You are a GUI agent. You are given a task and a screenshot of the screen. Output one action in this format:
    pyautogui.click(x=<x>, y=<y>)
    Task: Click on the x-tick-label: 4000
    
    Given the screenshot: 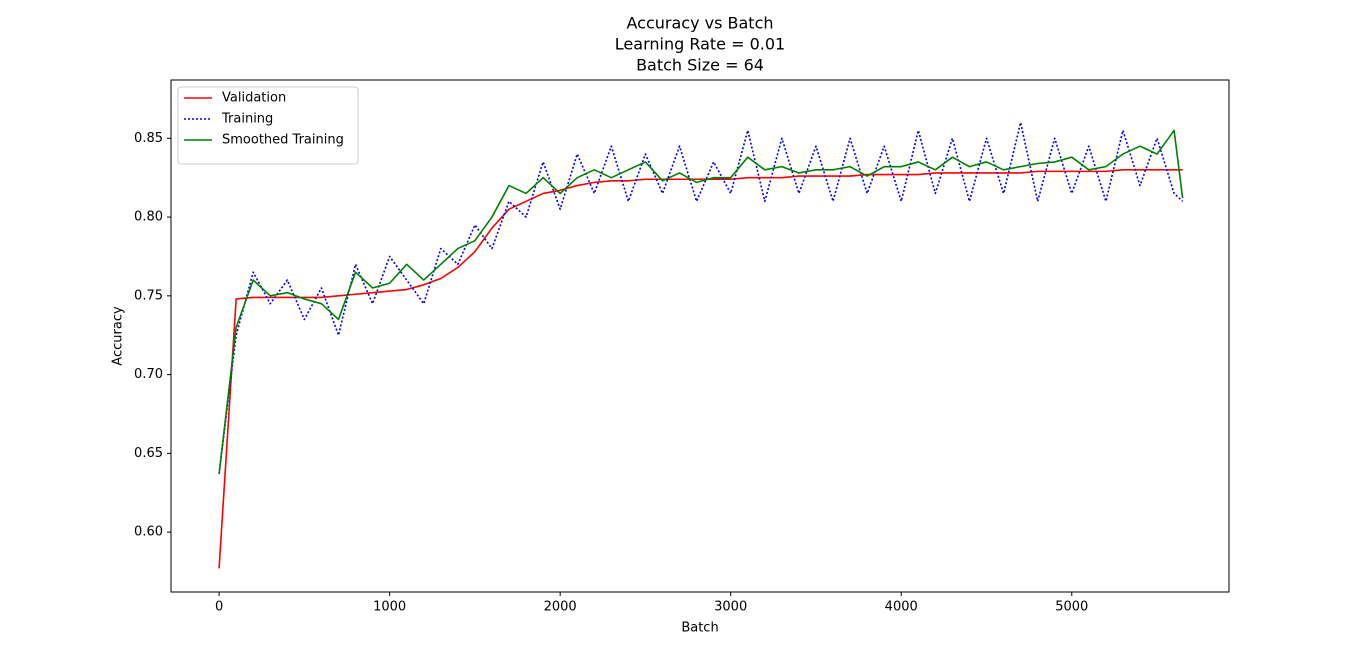 What is the action you would take?
    pyautogui.click(x=901, y=607)
    